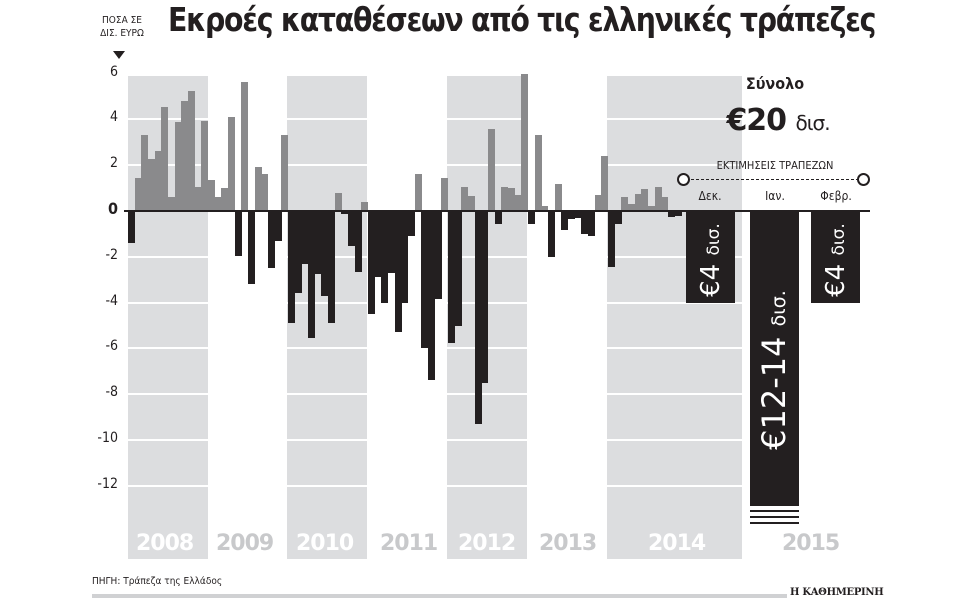 This screenshot has height=600, width=960. What do you see at coordinates (710, 196) in the screenshot?
I see `month-label-dec: Δεκ.` at bounding box center [710, 196].